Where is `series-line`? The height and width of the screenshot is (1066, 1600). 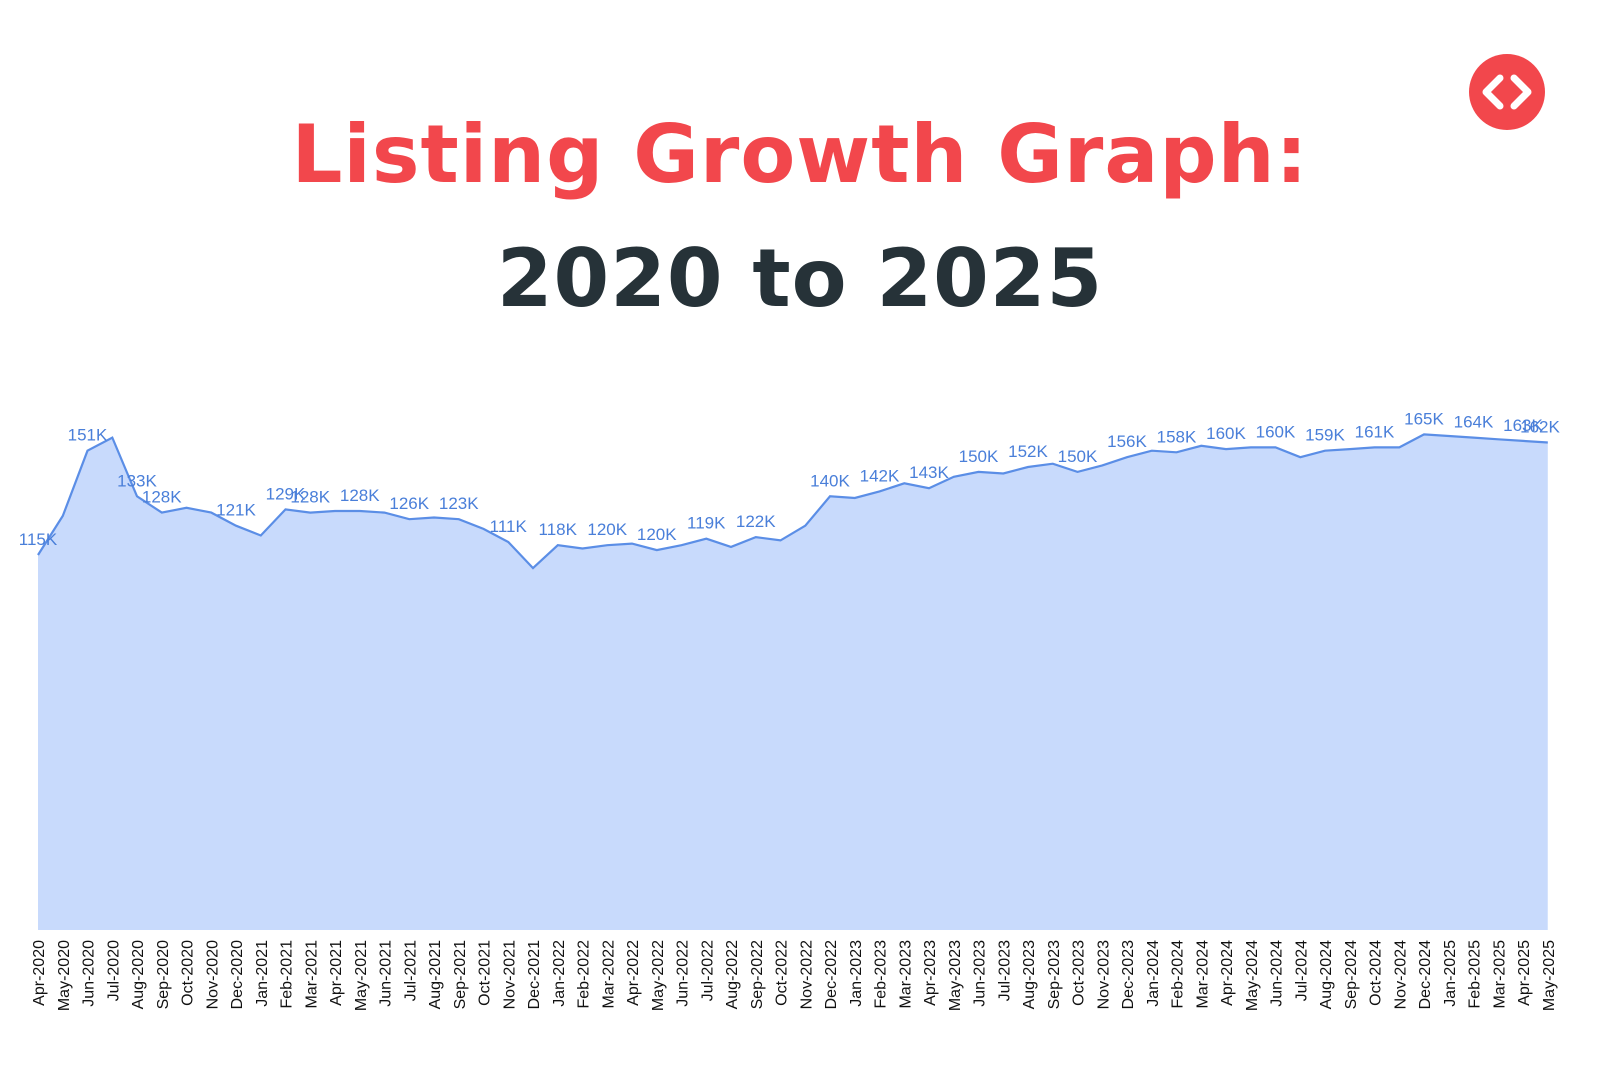 series-line is located at coordinates (792, 501).